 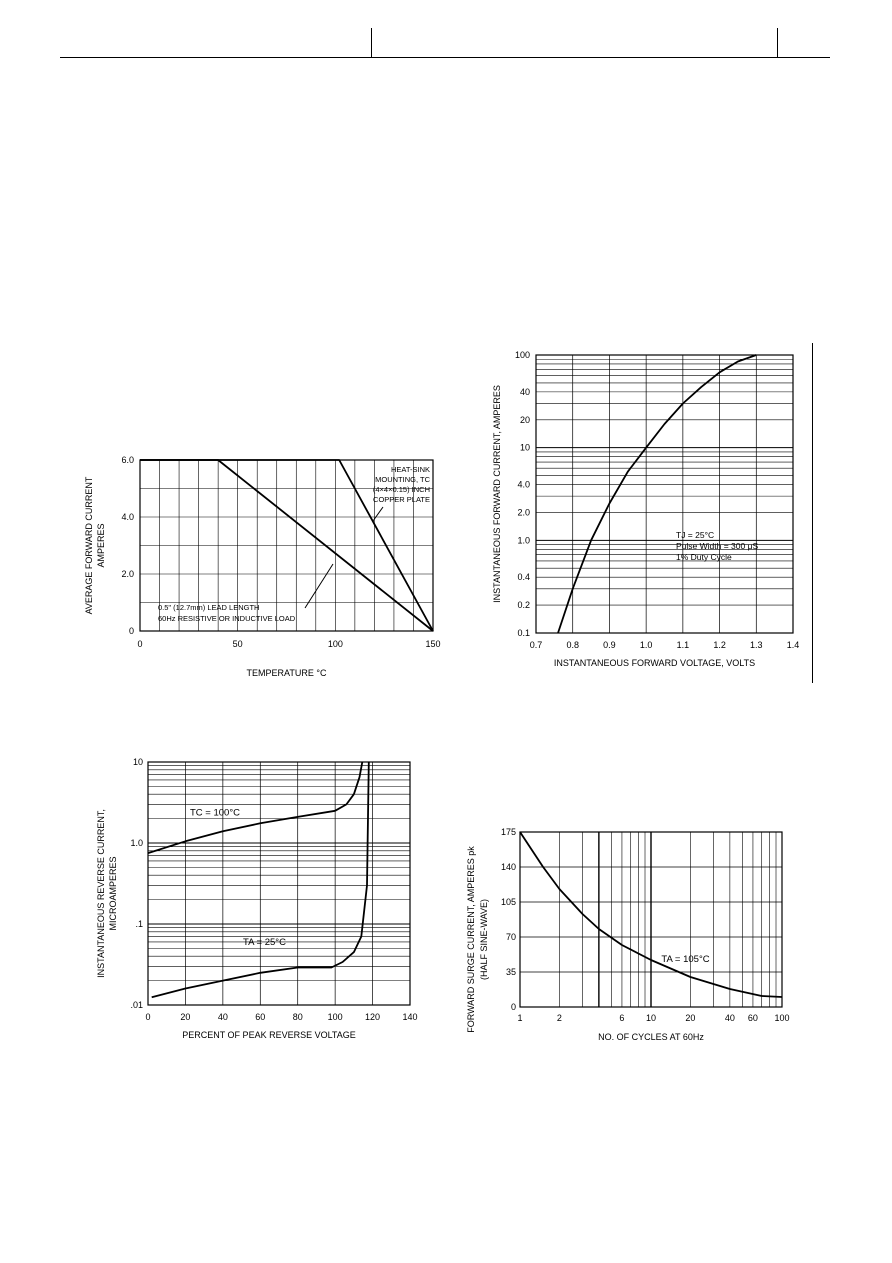 What do you see at coordinates (208, 607) in the screenshot?
I see `annotation-lead-length: 0.5" (12.7mm) LEAD LENGTH` at bounding box center [208, 607].